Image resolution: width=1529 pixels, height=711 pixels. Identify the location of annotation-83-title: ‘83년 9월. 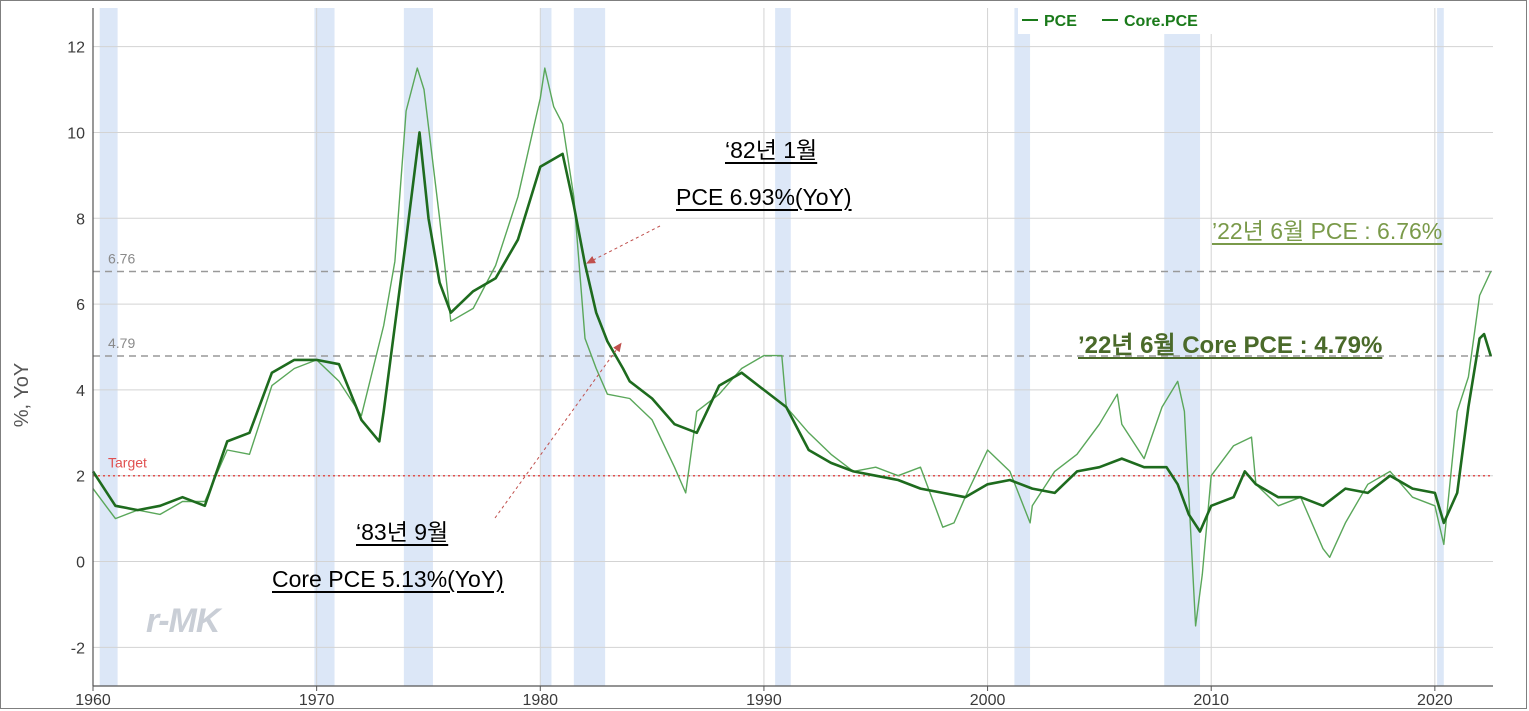
(402, 532).